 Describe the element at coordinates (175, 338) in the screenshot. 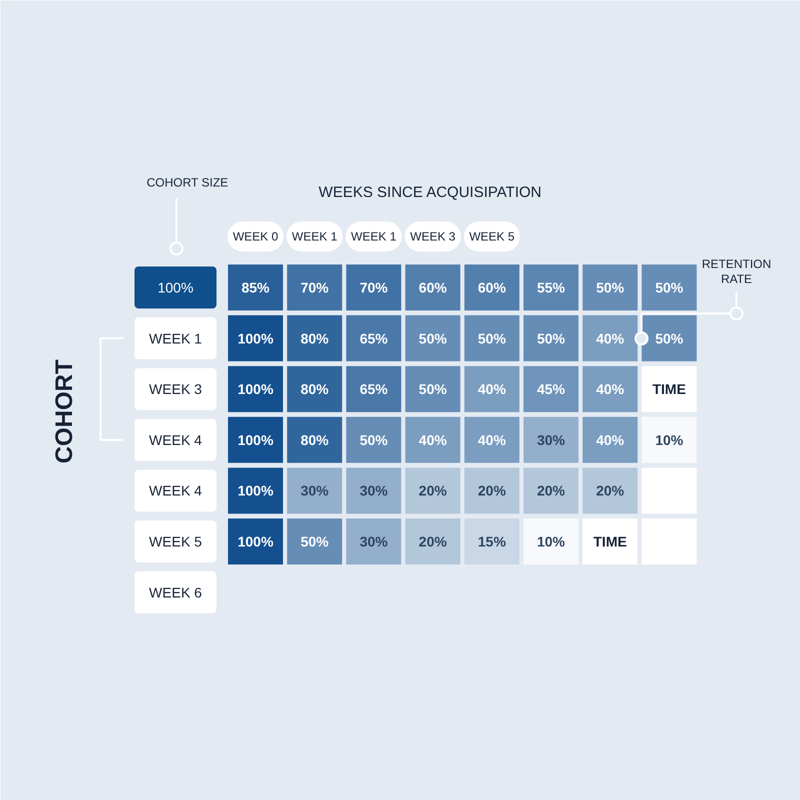

I see `y-tick-label: WEEK 1` at that location.